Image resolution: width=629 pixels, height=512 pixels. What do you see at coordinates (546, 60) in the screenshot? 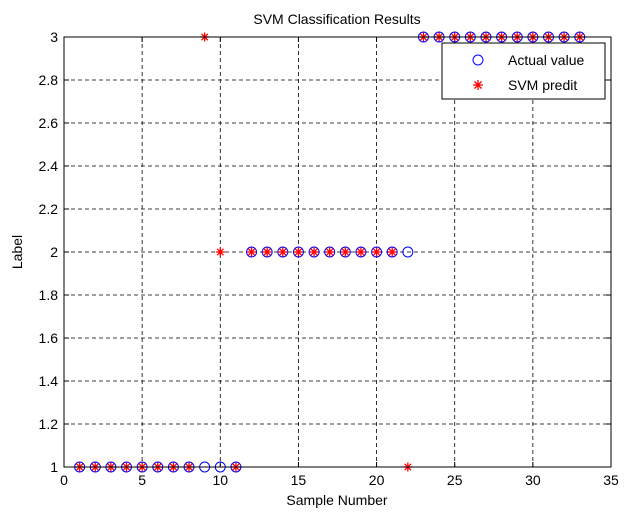
I see `legend-label-actual: Actual value` at bounding box center [546, 60].